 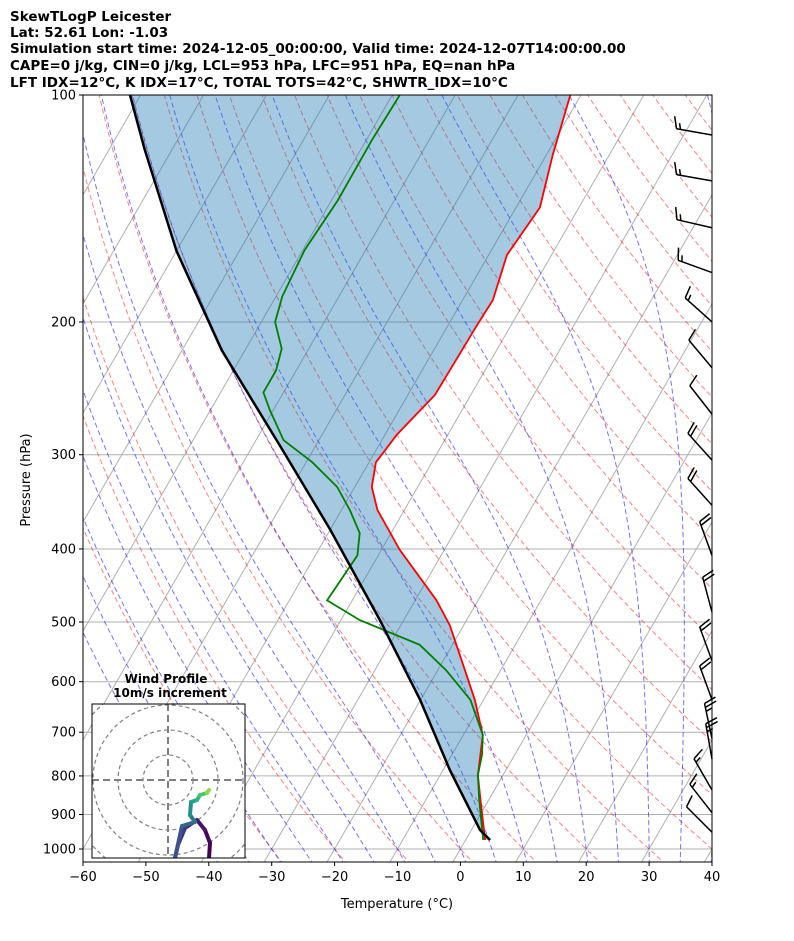 I want to click on y-tick-label: 200, so click(x=63, y=322).